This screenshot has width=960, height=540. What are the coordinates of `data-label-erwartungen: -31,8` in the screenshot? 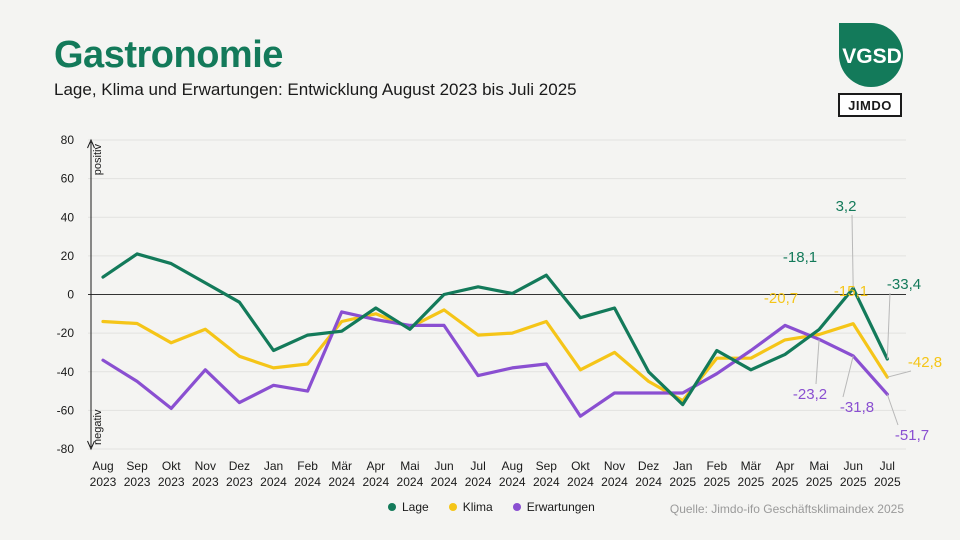 It's located at (857, 407).